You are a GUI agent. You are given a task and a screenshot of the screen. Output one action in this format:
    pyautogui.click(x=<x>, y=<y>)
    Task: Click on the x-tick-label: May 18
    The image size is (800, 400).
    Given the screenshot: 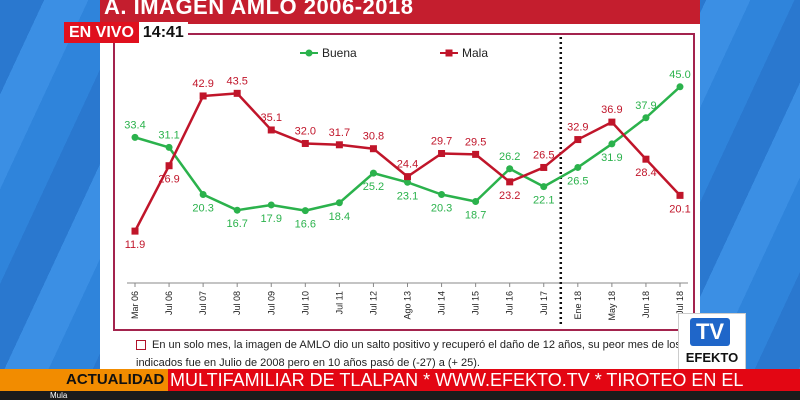 What is the action you would take?
    pyautogui.click(x=612, y=306)
    